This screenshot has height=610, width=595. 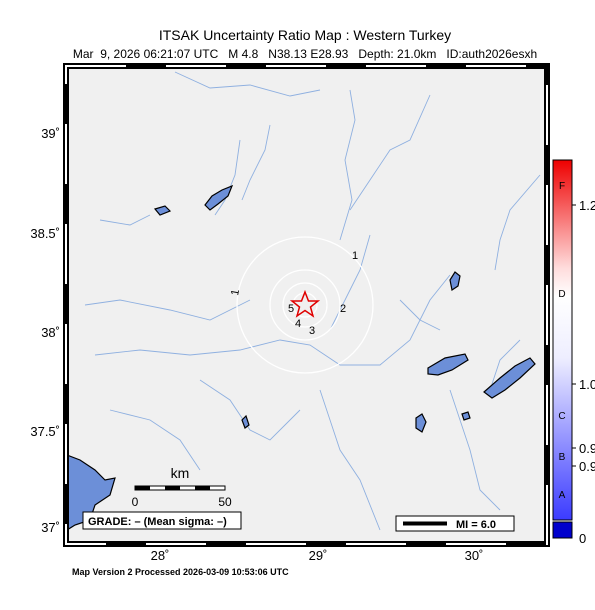 I want to click on mi-legend: MI = 6.0, so click(x=476, y=525).